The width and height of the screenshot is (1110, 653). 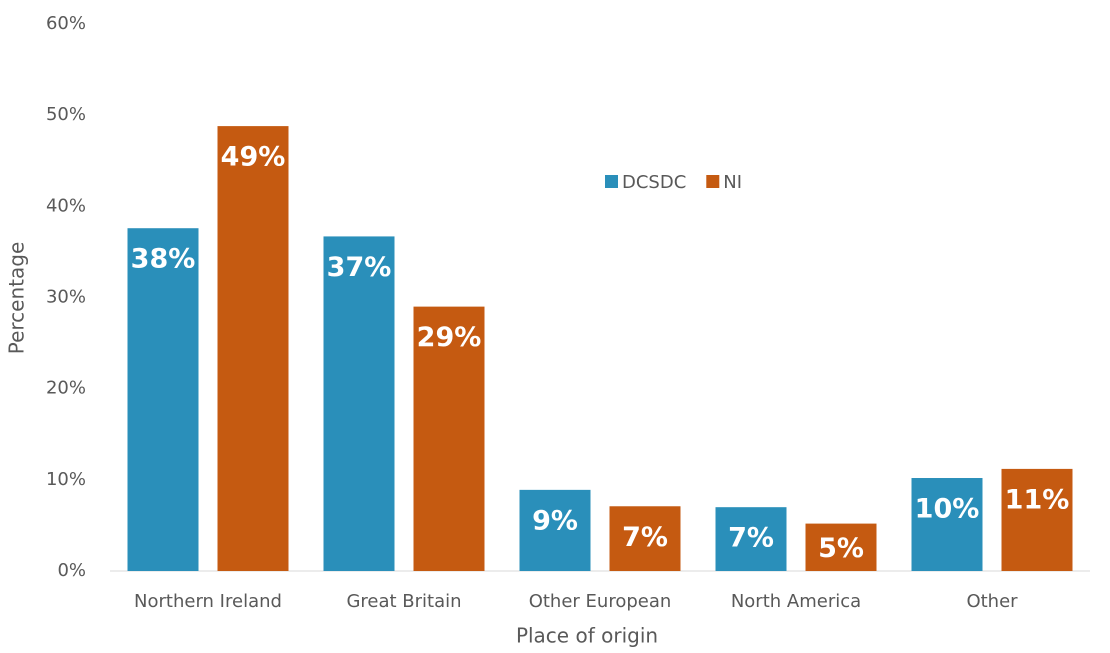 I want to click on x-tick-label: Great Britain, so click(x=403, y=601).